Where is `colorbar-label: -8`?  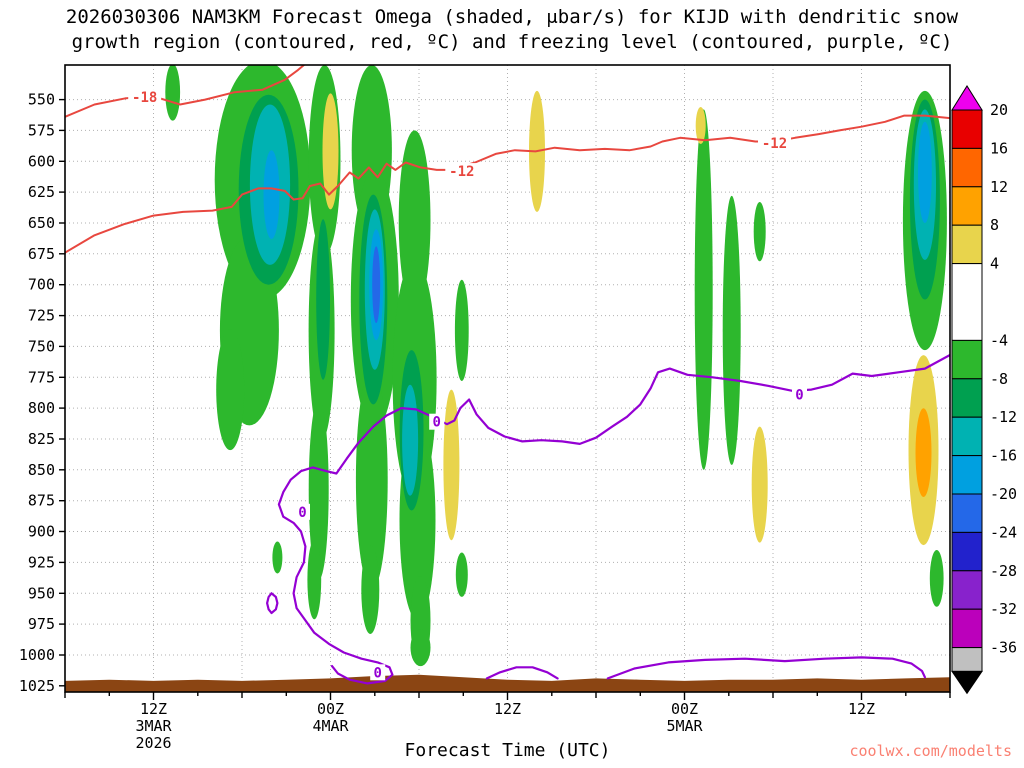 colorbar-label: -8 is located at coordinates (999, 379).